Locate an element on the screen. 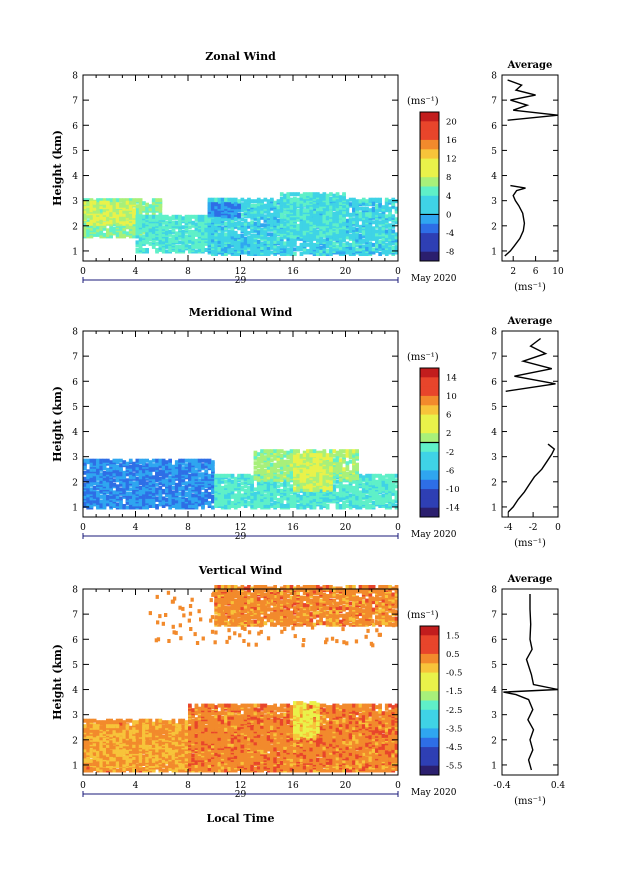 The width and height of the screenshot is (619, 873). y-tick-label: 1 is located at coordinates (75, 252).